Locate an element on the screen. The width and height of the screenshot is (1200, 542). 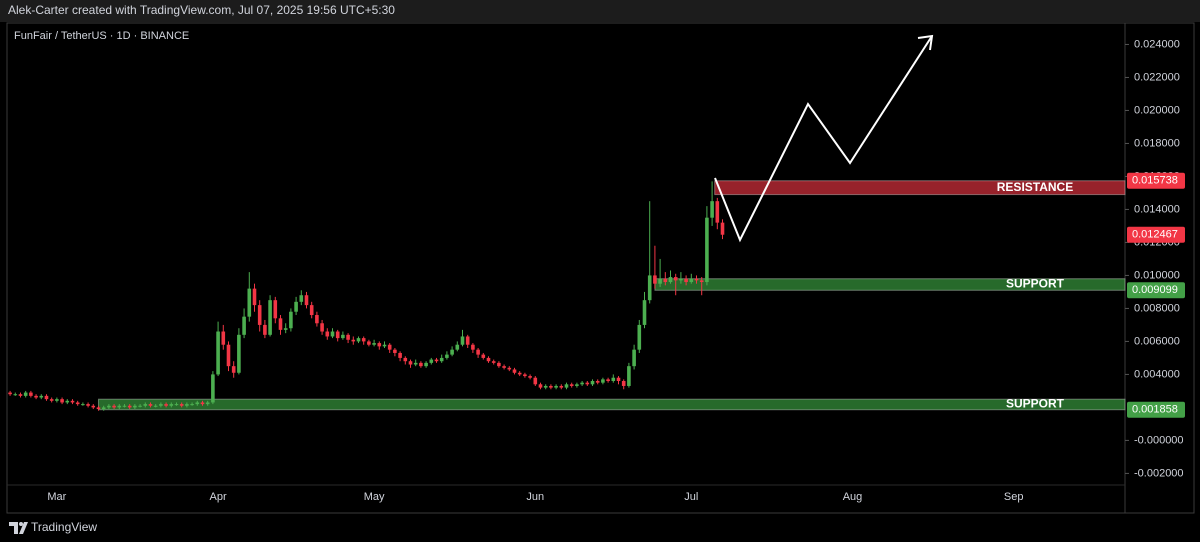
y-tick-label: 0.006000 is located at coordinates (1157, 341).